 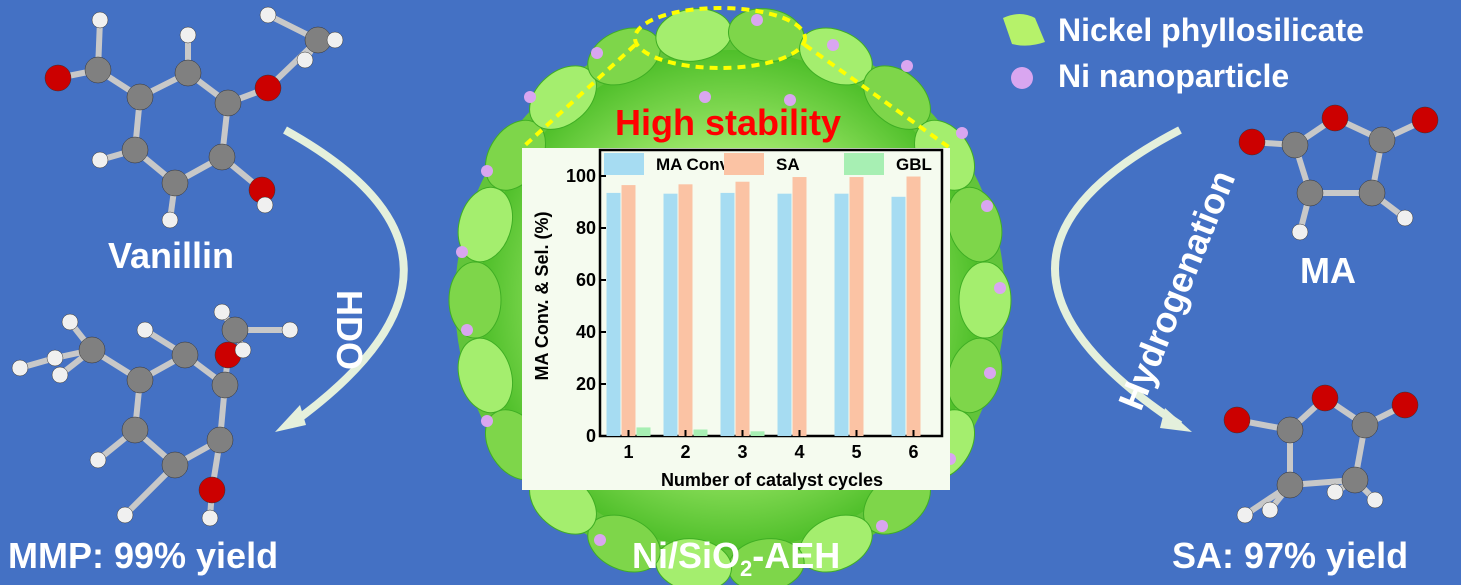 I want to click on x-tick-label: 5, so click(x=856, y=452).